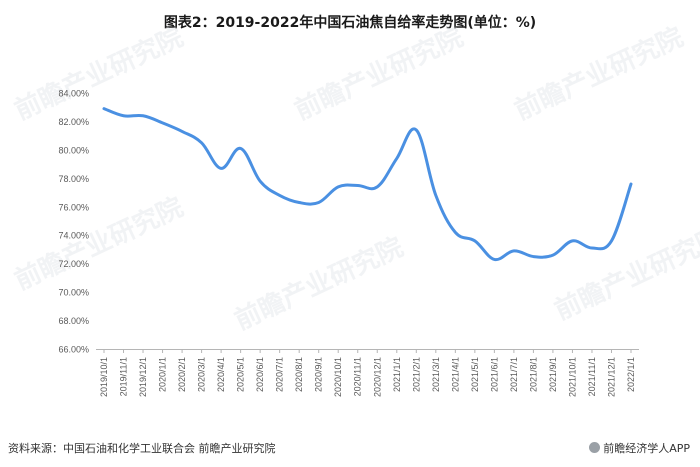  What do you see at coordinates (73, 293) in the screenshot?
I see `y-tick-label: 70.00%` at bounding box center [73, 293].